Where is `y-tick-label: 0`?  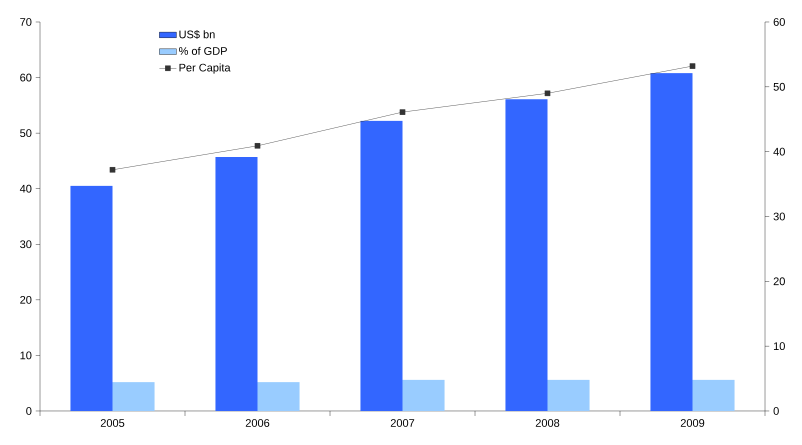
y-tick-label: 0 is located at coordinates (29, 411).